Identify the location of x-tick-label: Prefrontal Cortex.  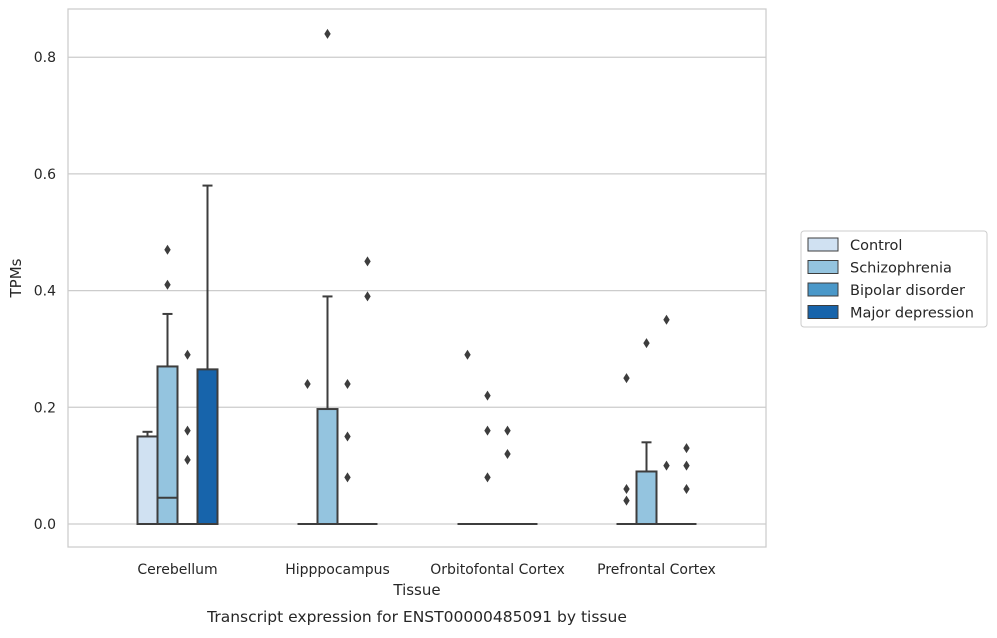
(656, 570).